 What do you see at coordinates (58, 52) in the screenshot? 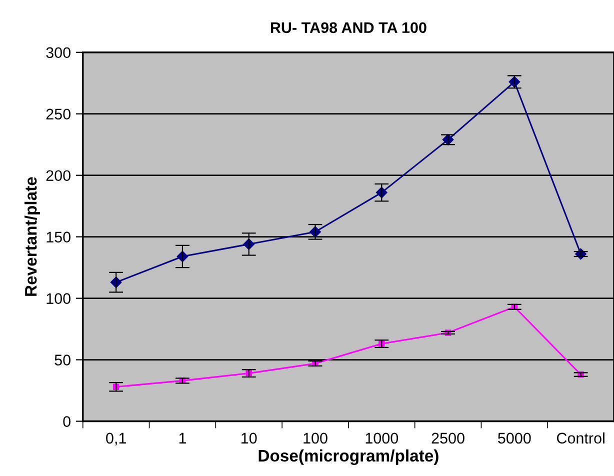
I see `y-tick-label: 300` at bounding box center [58, 52].